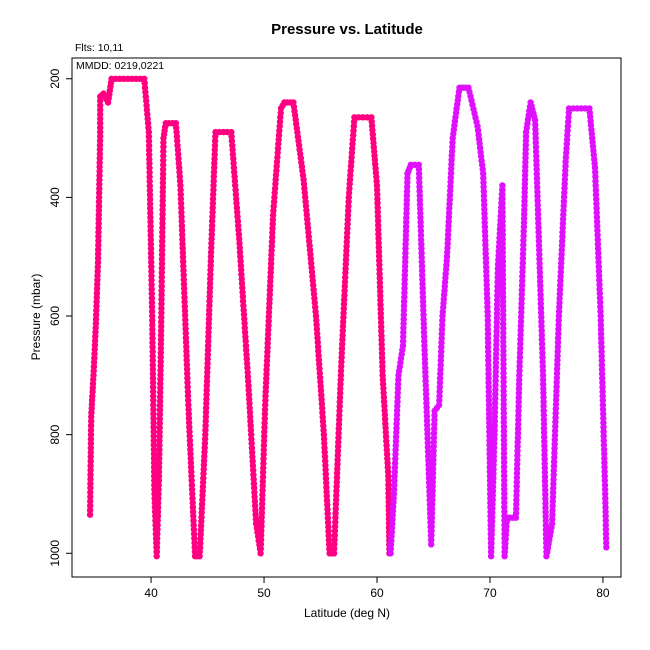 This screenshot has width=650, height=650. Describe the element at coordinates (377, 593) in the screenshot. I see `x-tick-label: 60` at that location.